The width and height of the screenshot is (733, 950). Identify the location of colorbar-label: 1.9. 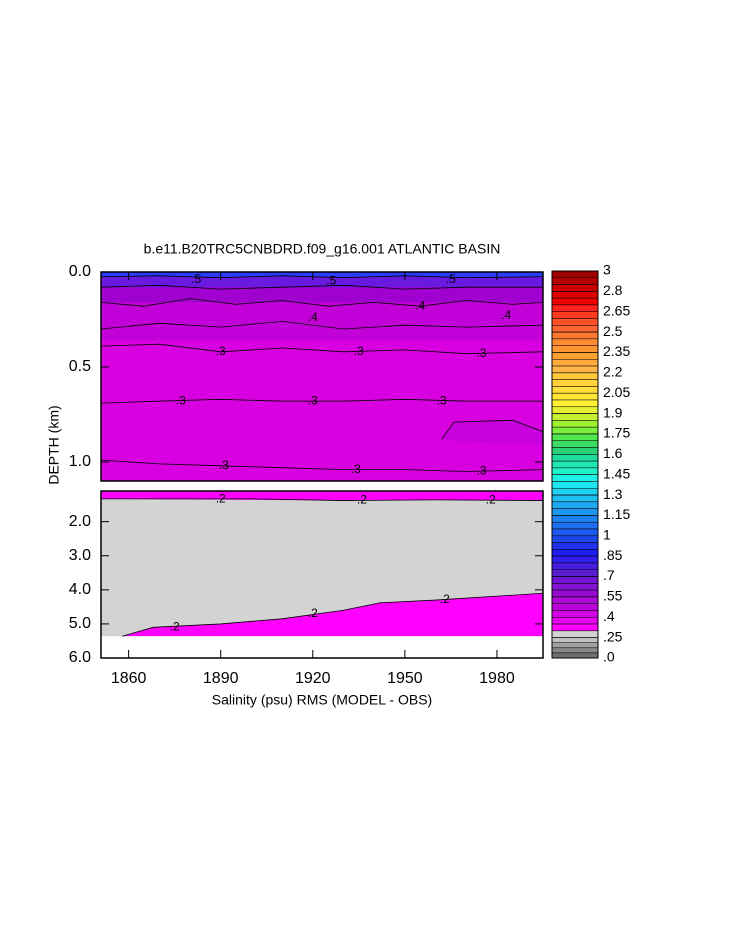
(613, 412).